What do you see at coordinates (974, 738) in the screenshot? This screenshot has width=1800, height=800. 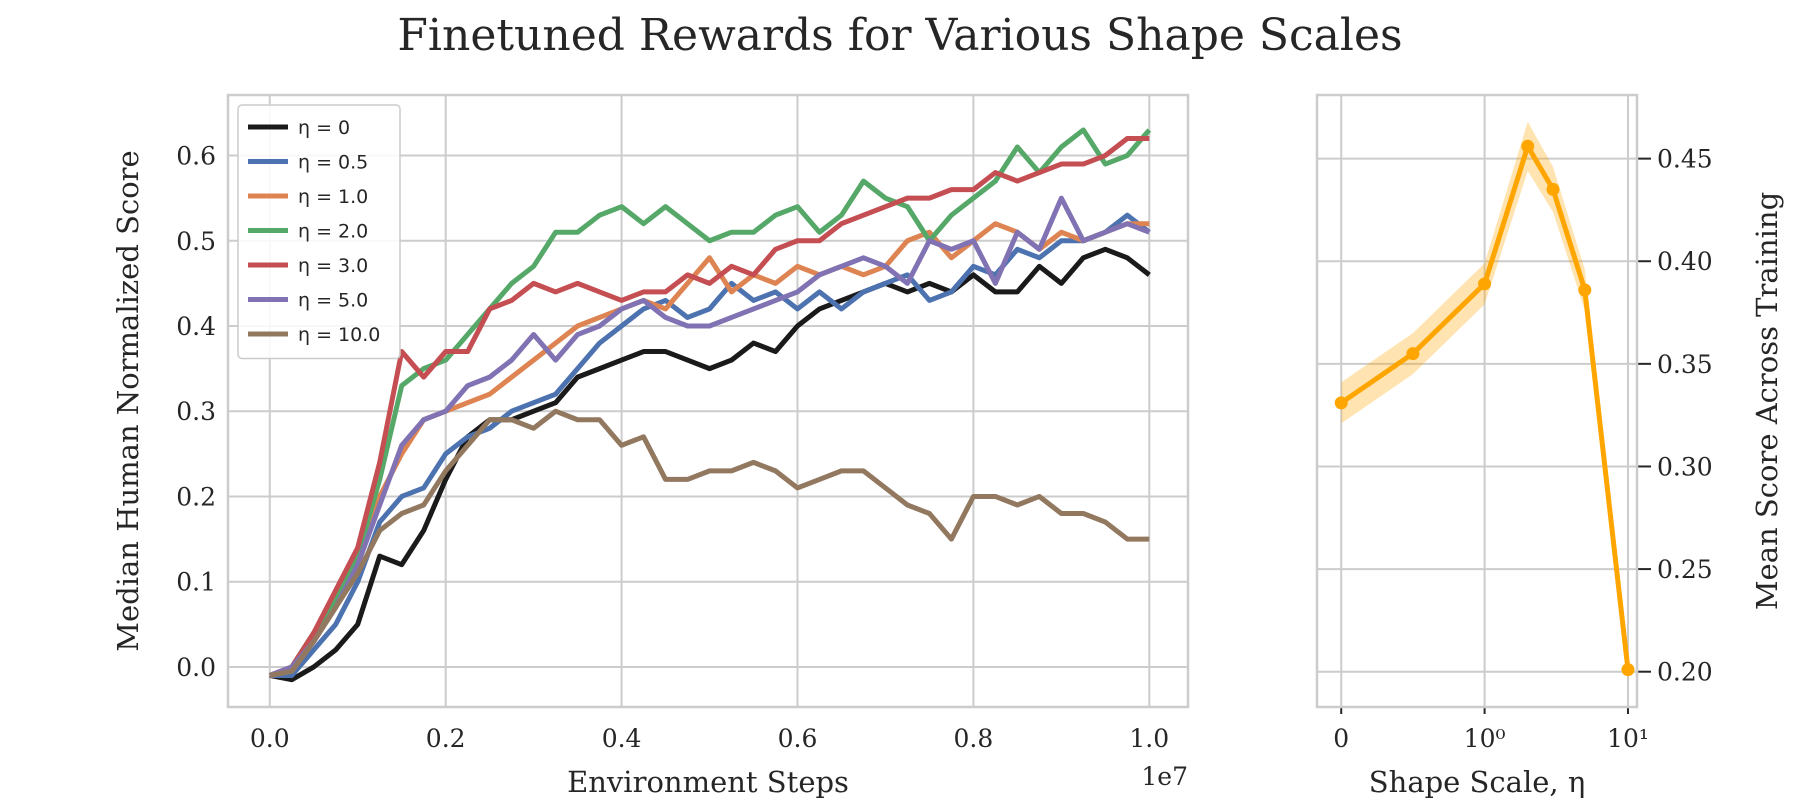 I see `x-tick-label: 0.8` at bounding box center [974, 738].